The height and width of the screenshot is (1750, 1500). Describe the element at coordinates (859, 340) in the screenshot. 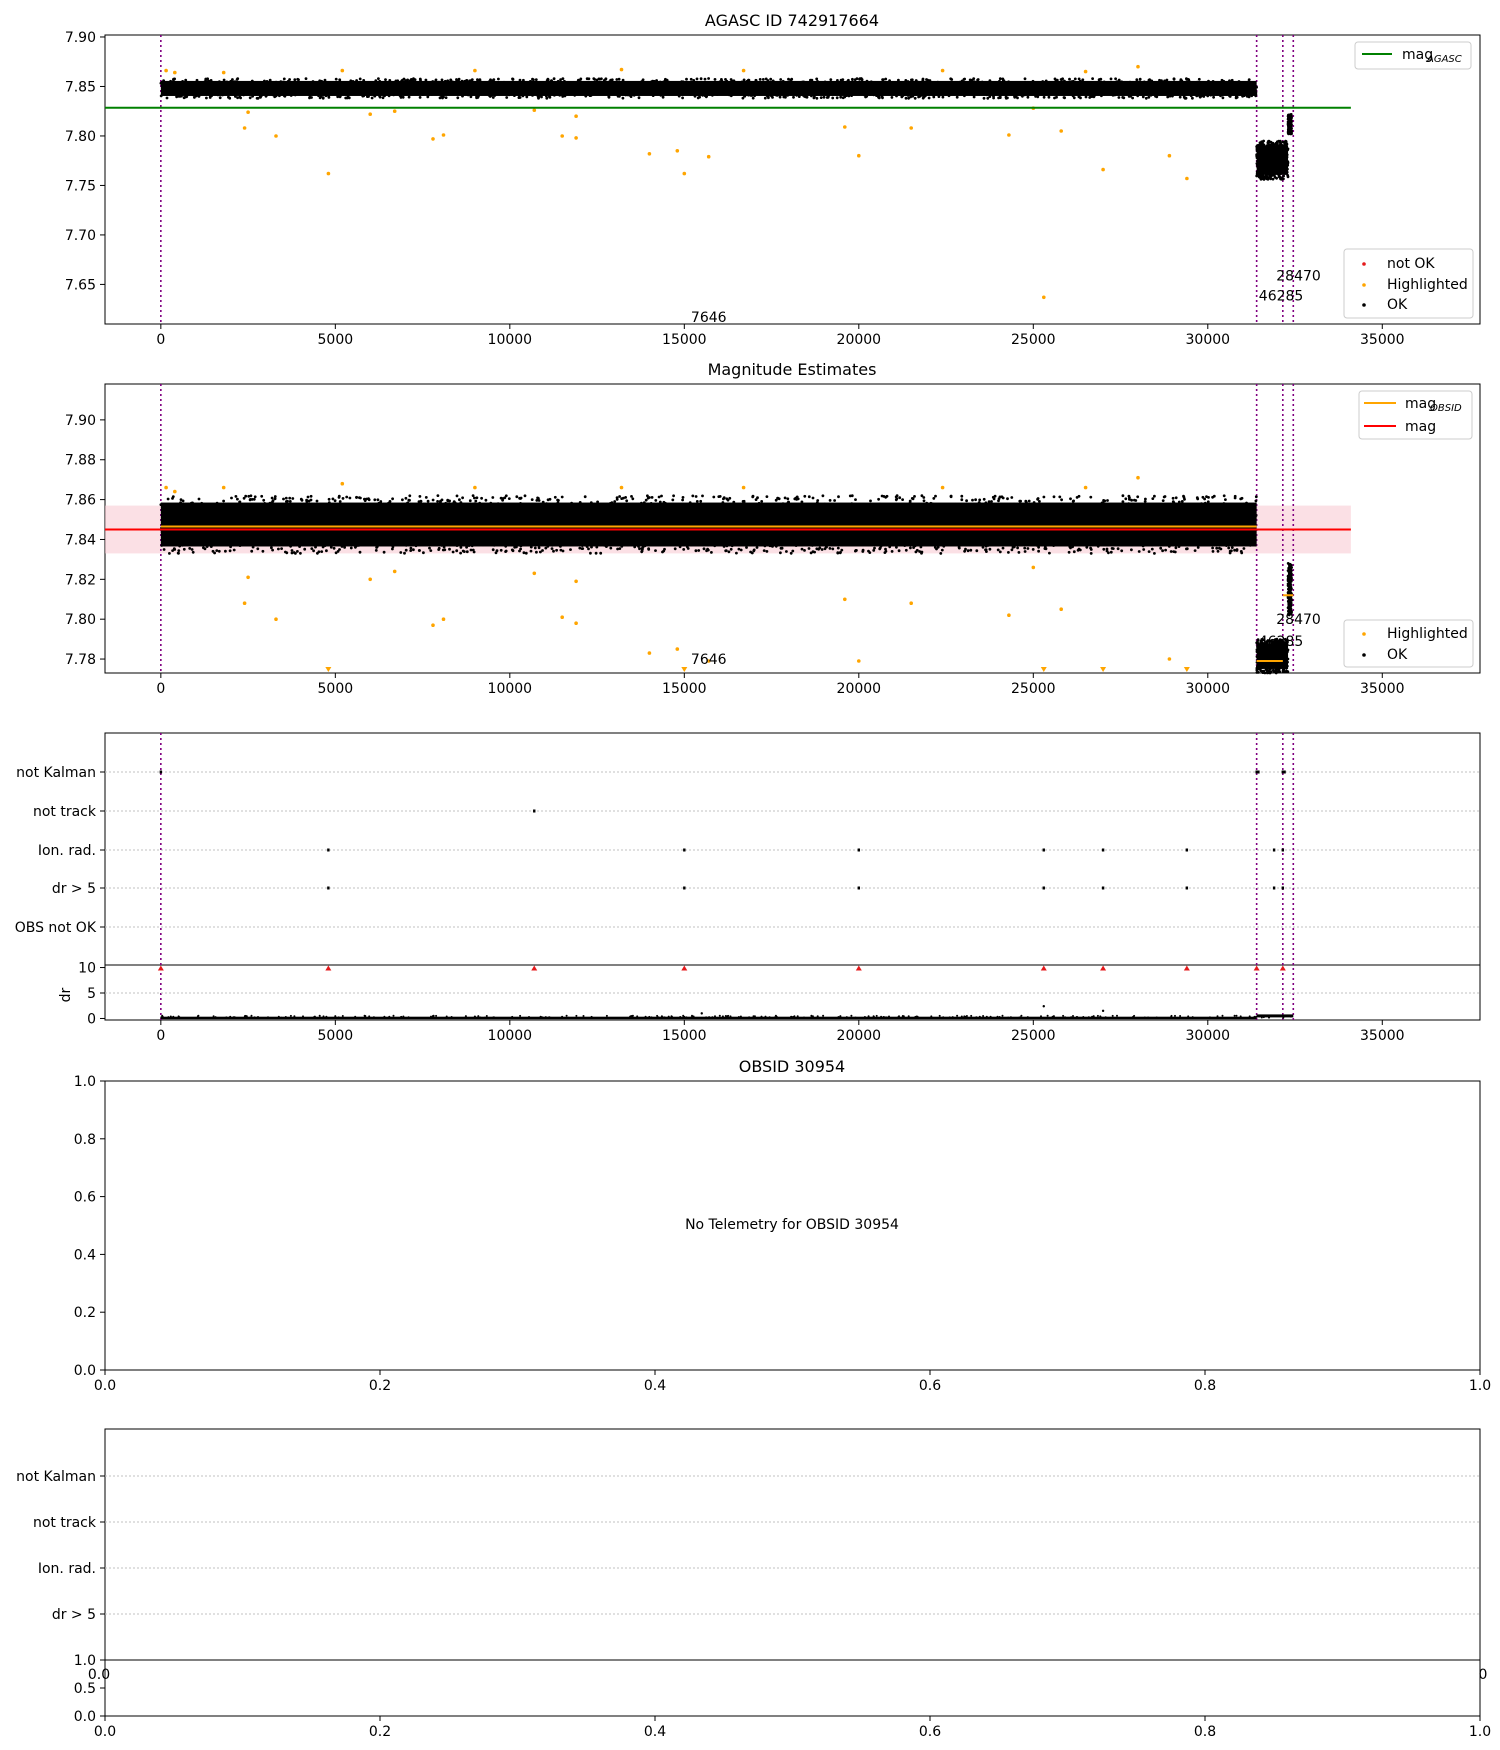

I see `x-tick-label: 20000` at that location.